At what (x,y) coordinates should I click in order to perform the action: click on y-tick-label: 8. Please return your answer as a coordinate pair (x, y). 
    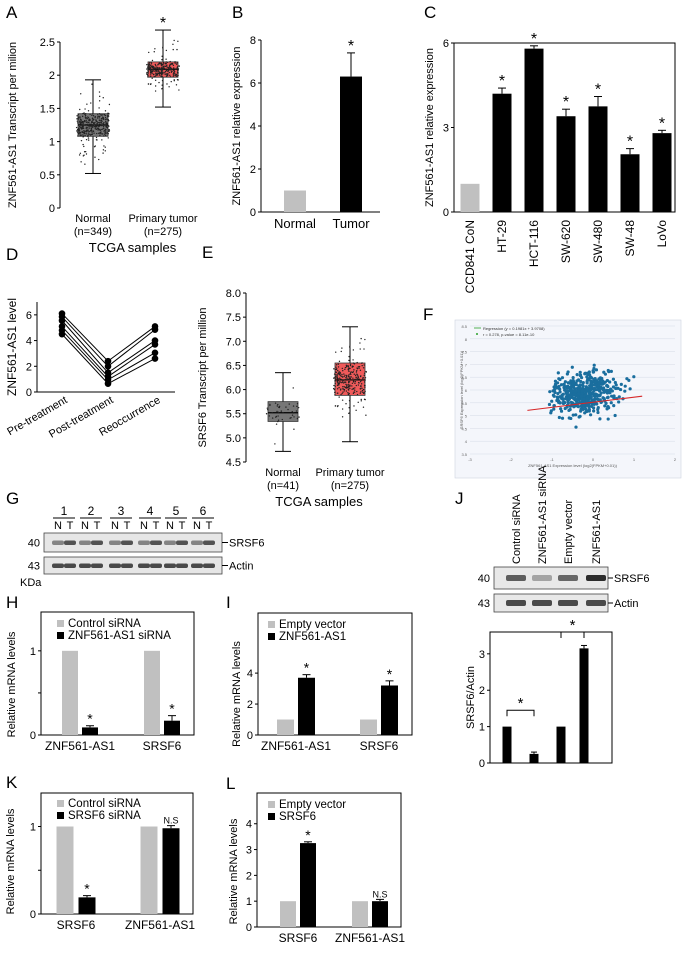
    Looking at the image, I should click on (253, 41).